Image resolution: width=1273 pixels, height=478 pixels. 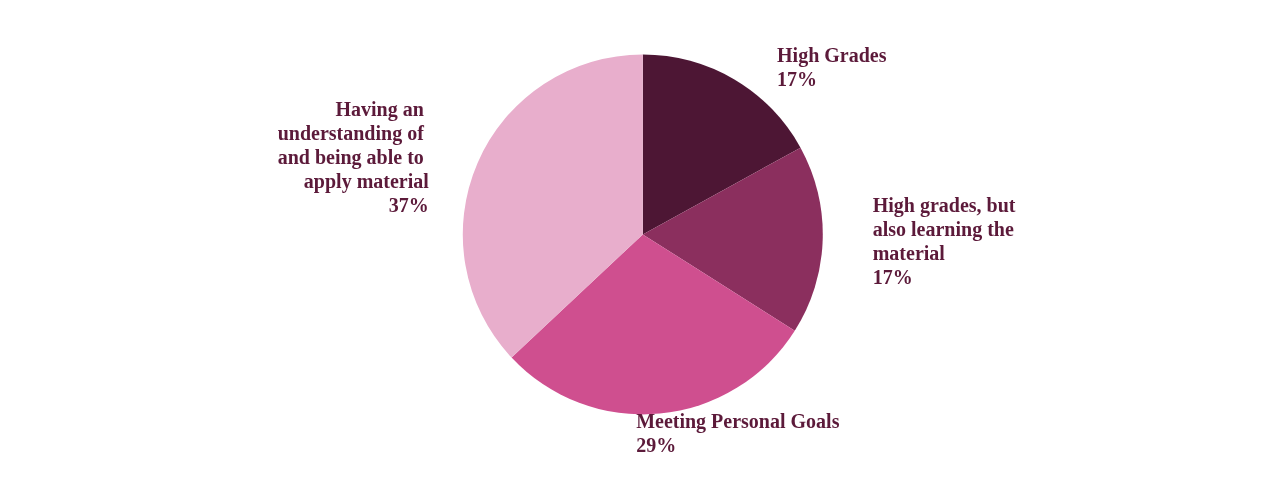 What do you see at coordinates (946, 228) in the screenshot?
I see `slice-label: High grades, but also learning the material` at bounding box center [946, 228].